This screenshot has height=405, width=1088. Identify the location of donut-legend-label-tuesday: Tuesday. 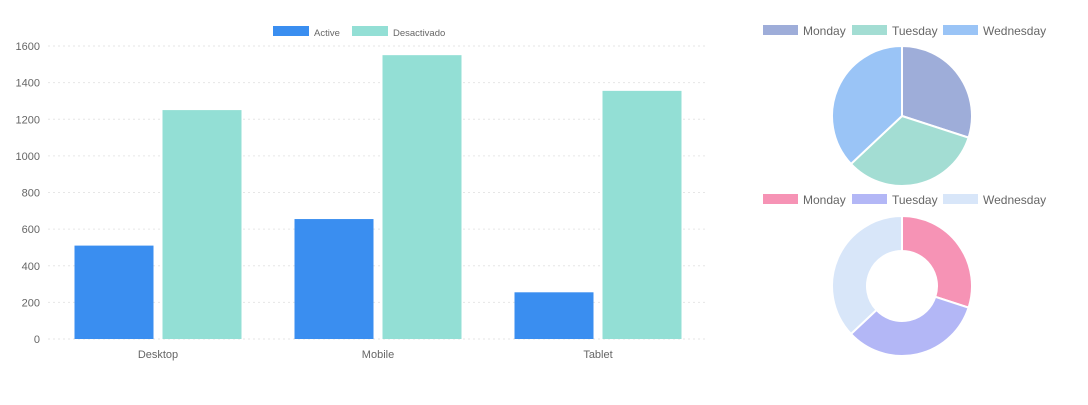
(915, 200).